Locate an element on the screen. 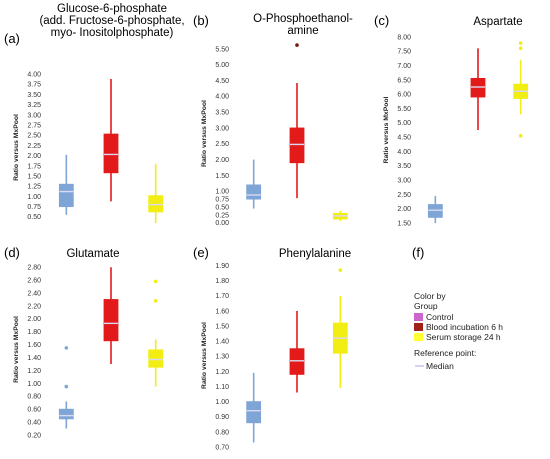  panel-c-tick-label: 5.00 is located at coordinates (404, 123).